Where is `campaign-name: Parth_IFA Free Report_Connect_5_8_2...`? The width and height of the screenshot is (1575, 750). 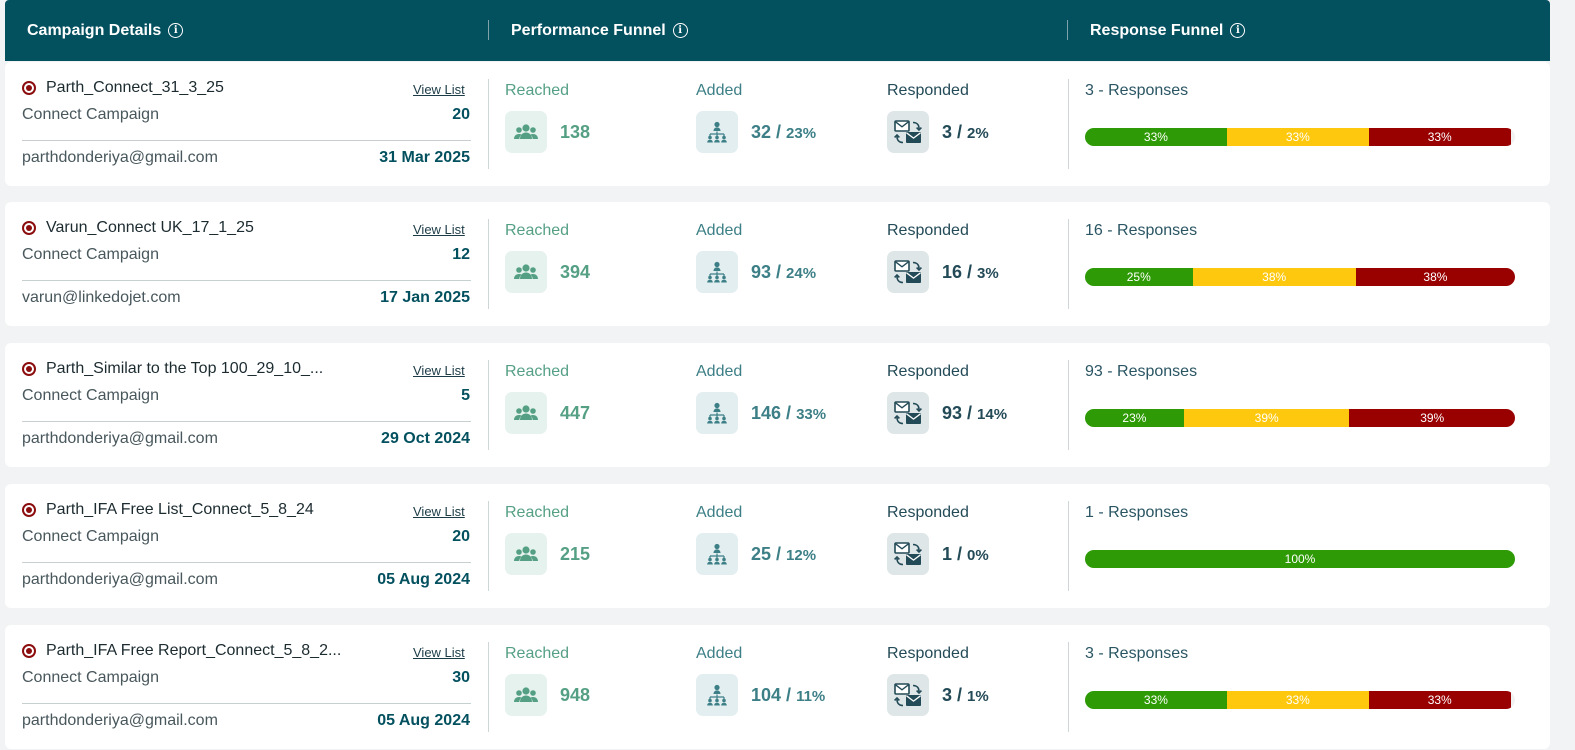
campaign-name: Parth_IFA Free Report_Connect_5_8_2... is located at coordinates (197, 651).